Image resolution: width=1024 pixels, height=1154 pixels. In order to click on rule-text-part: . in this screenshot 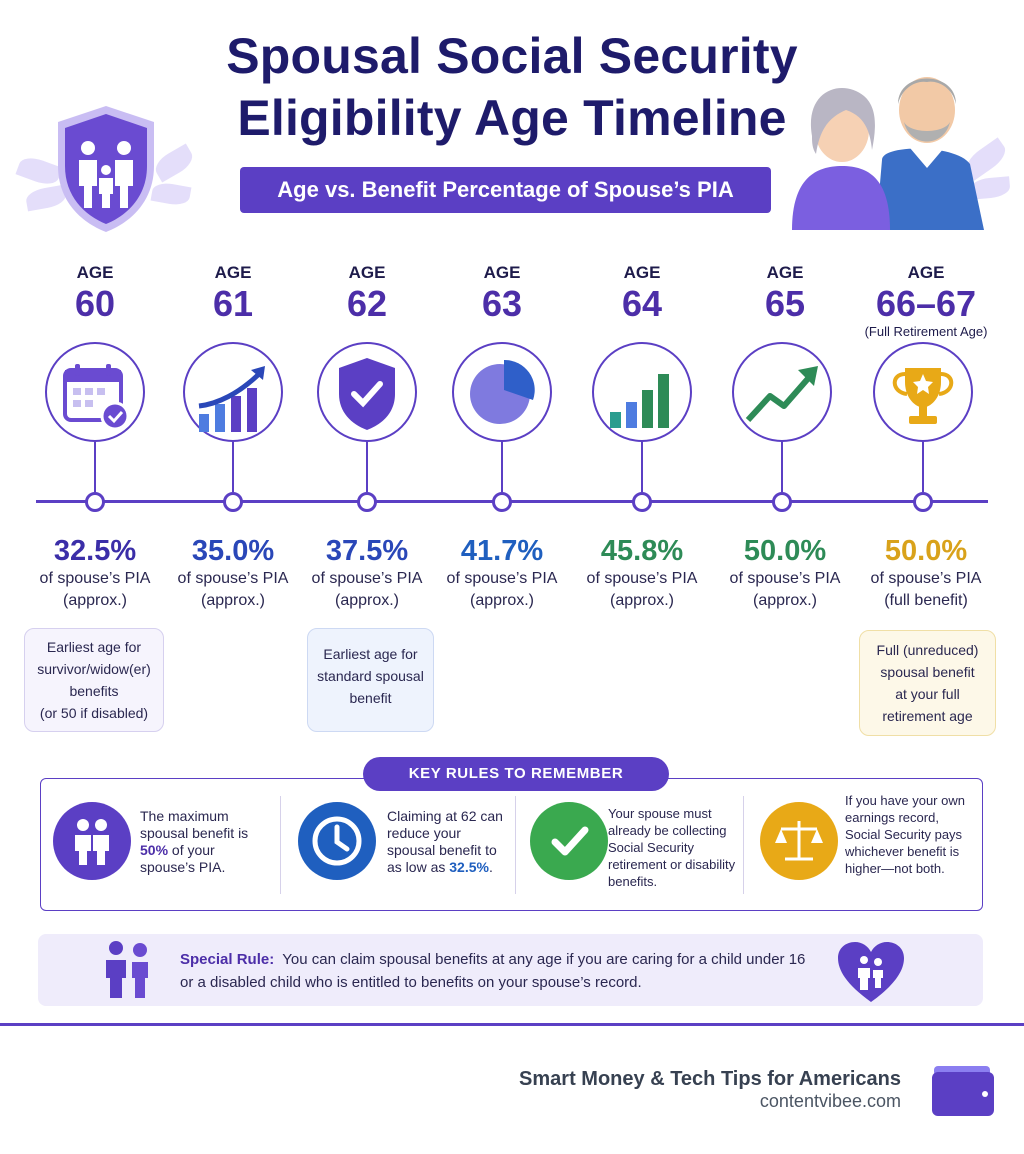, I will do `click(490, 867)`.